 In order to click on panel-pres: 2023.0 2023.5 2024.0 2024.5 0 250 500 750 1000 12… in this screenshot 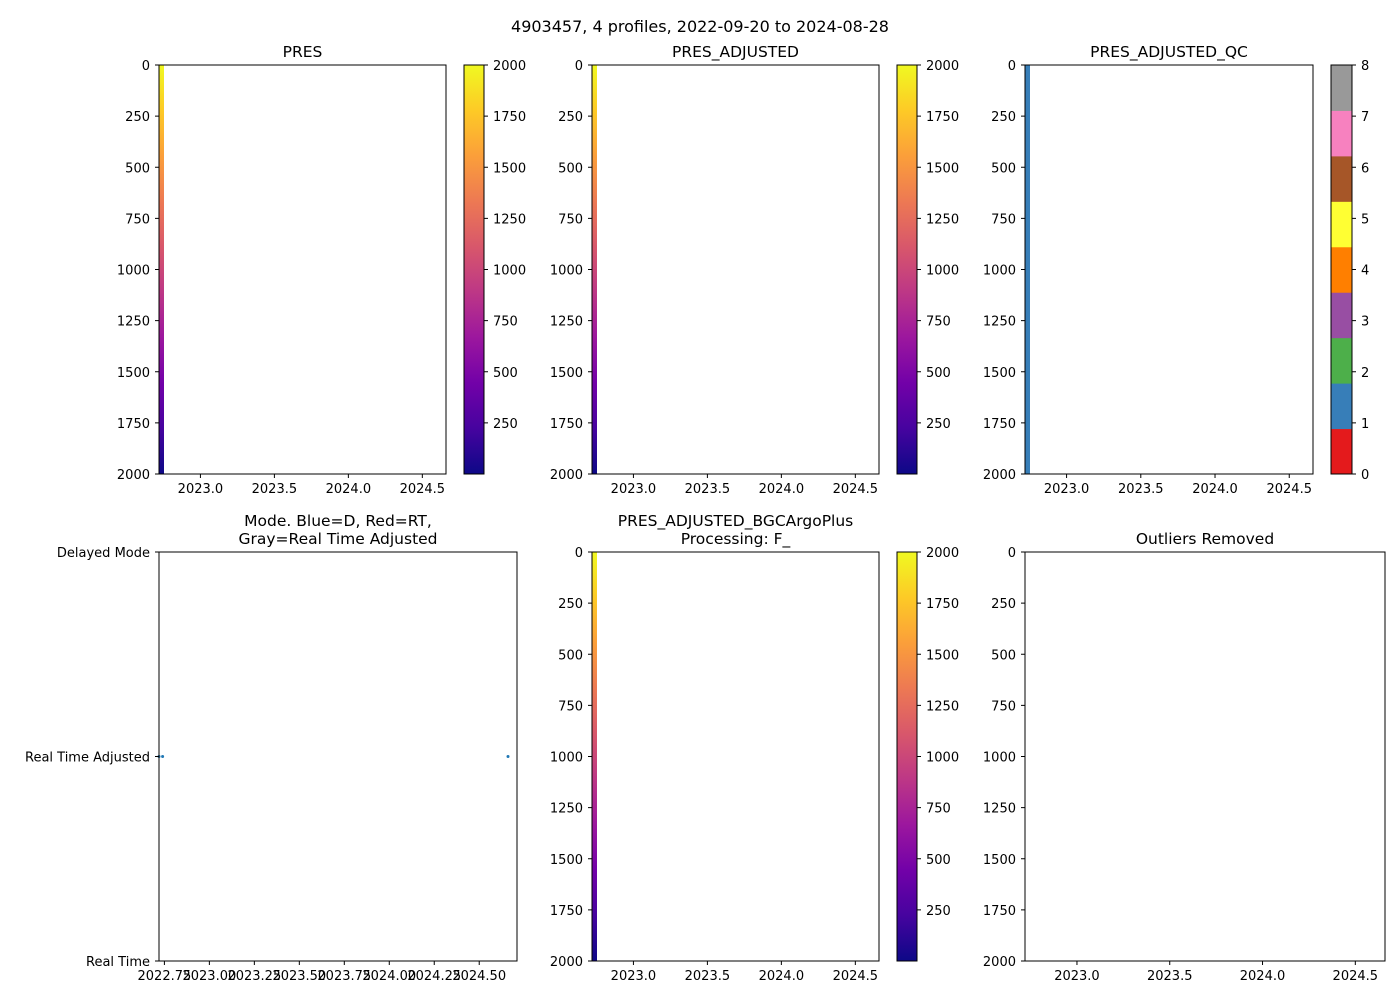, I will do `click(321, 270)`.